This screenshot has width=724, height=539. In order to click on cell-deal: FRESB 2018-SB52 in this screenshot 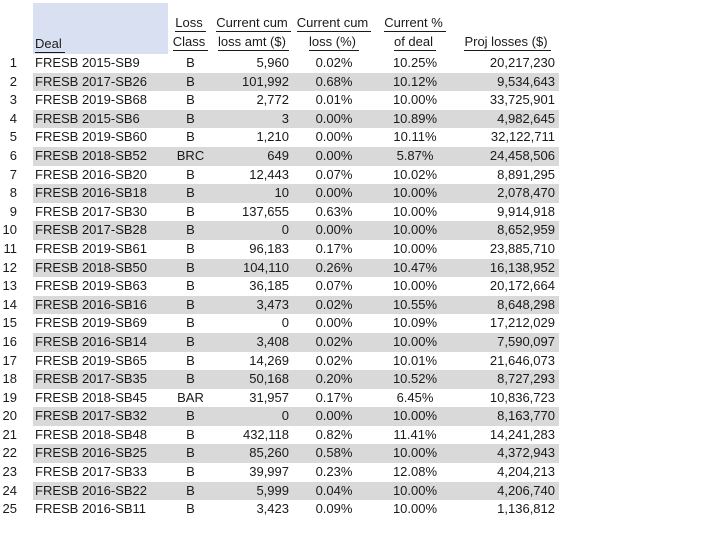, I will do `click(100, 156)`.